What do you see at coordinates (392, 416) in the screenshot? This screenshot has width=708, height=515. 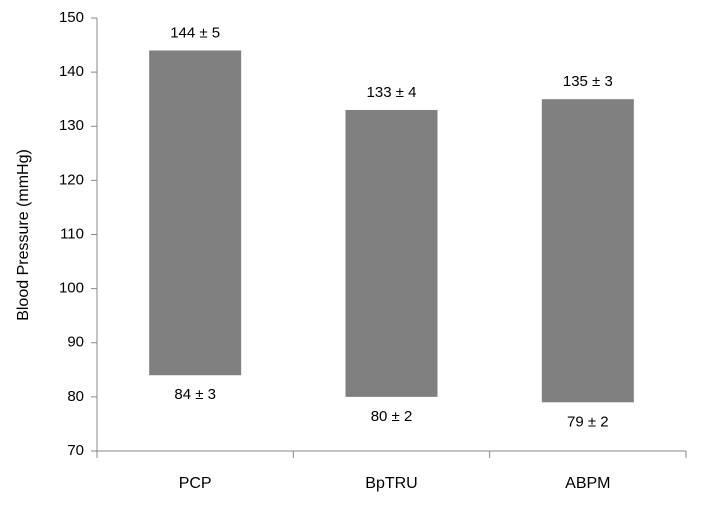 I see `low-value-label: 80 ± 2` at bounding box center [392, 416].